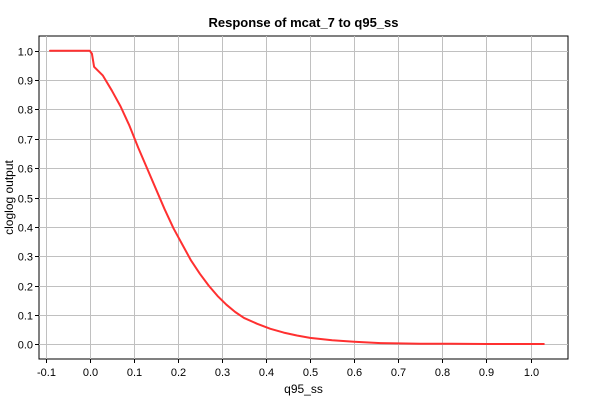 This screenshot has width=600, height=400. Describe the element at coordinates (442, 373) in the screenshot. I see `x-tick-label: 0.8` at that location.